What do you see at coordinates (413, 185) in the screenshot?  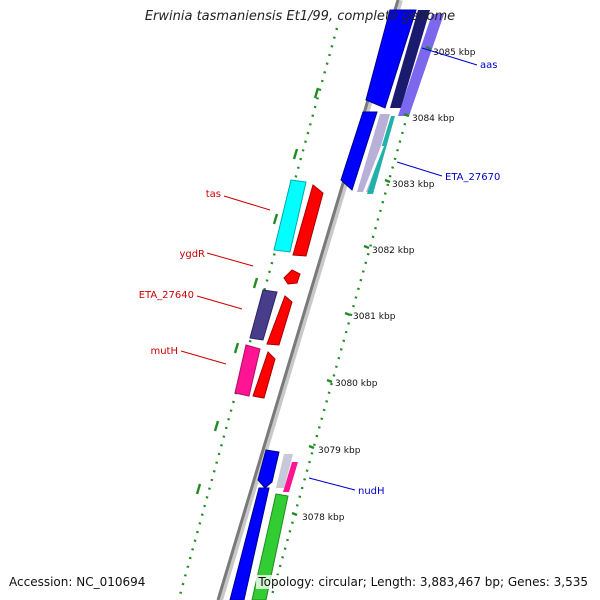 I see `tick-label-3083: 3083 kbp` at bounding box center [413, 185].